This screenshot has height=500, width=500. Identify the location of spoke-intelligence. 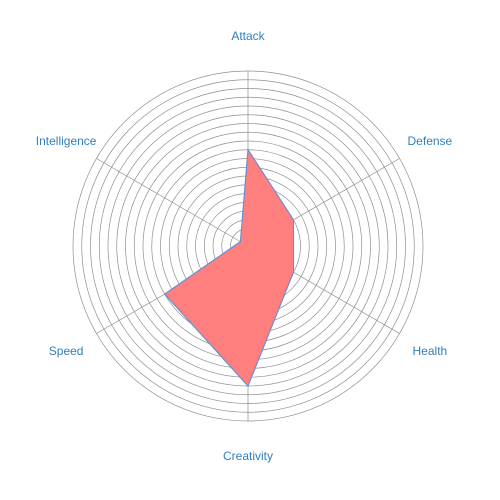
(172, 202).